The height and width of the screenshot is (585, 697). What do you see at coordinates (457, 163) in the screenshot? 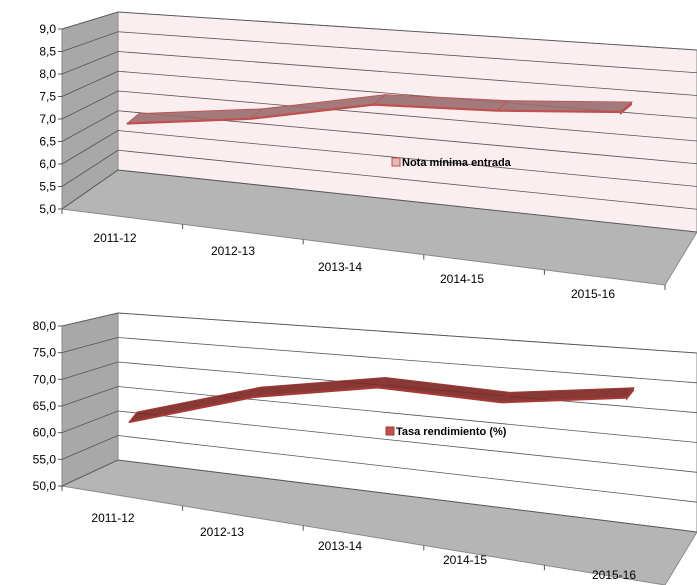
I see `legend-label: Nota mínima entrada` at bounding box center [457, 163].